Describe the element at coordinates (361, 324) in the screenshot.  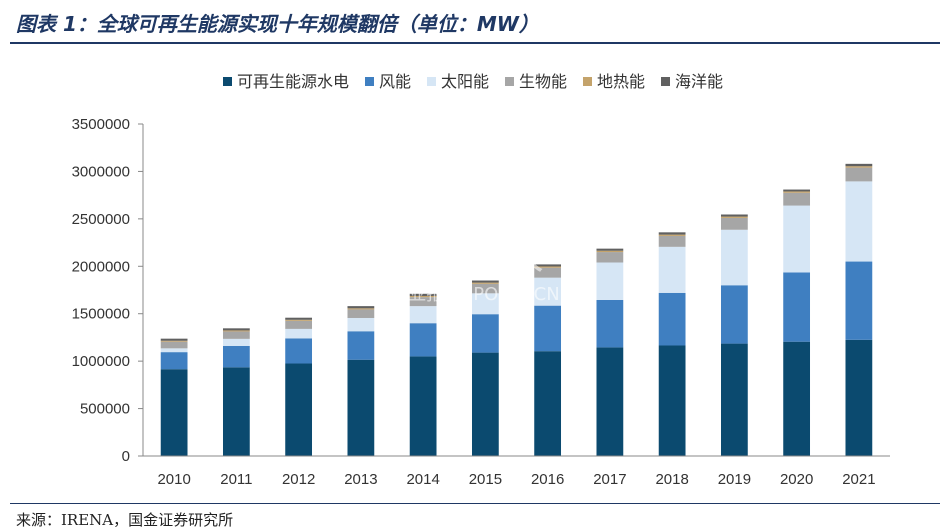
I see `bar-segment-2013-s2` at that location.